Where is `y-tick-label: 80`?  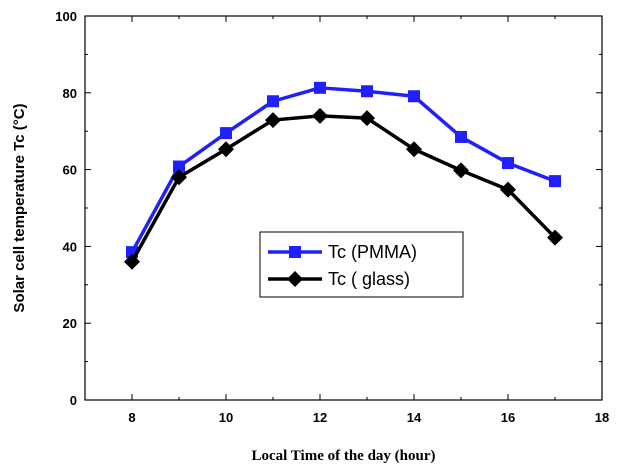 y-tick-label: 80 is located at coordinates (70, 93).